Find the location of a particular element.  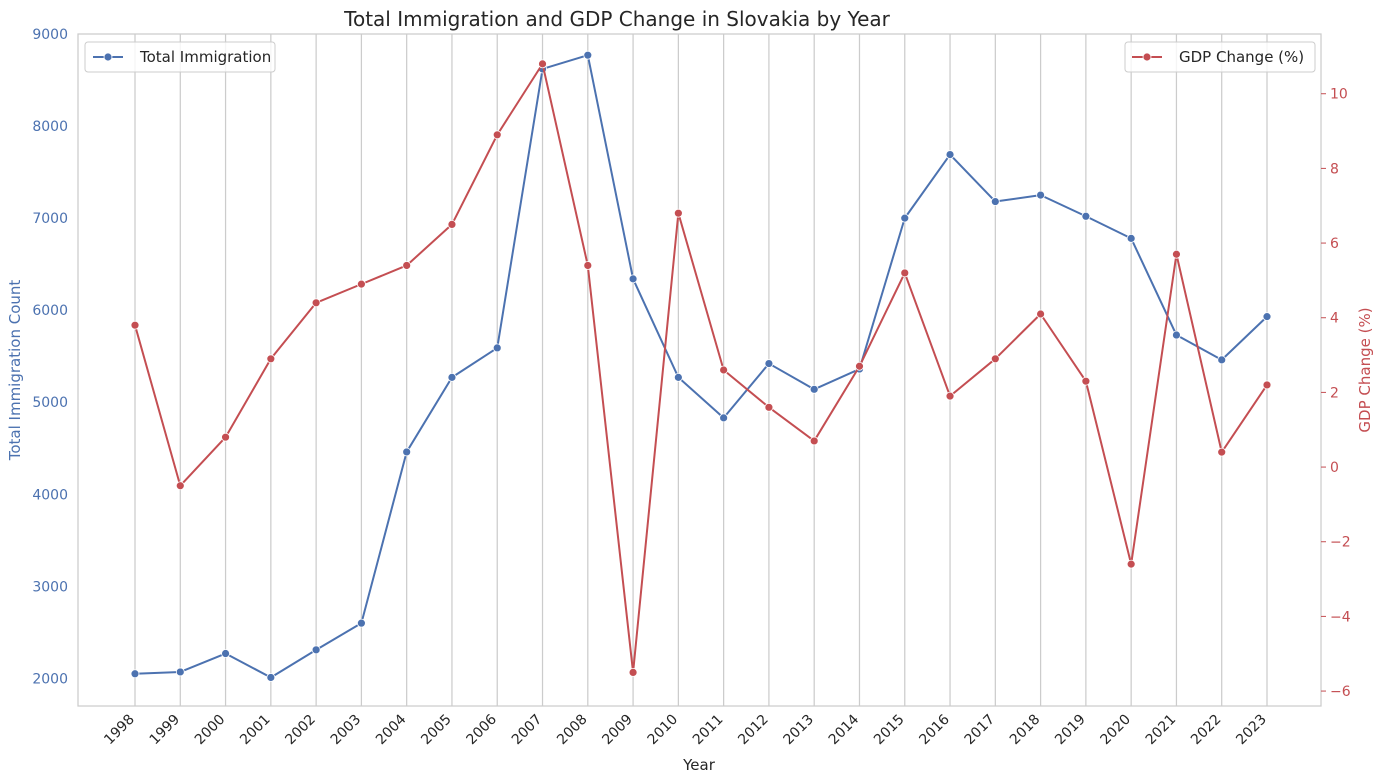

x-tick-label: 2022 is located at coordinates (1206, 730).